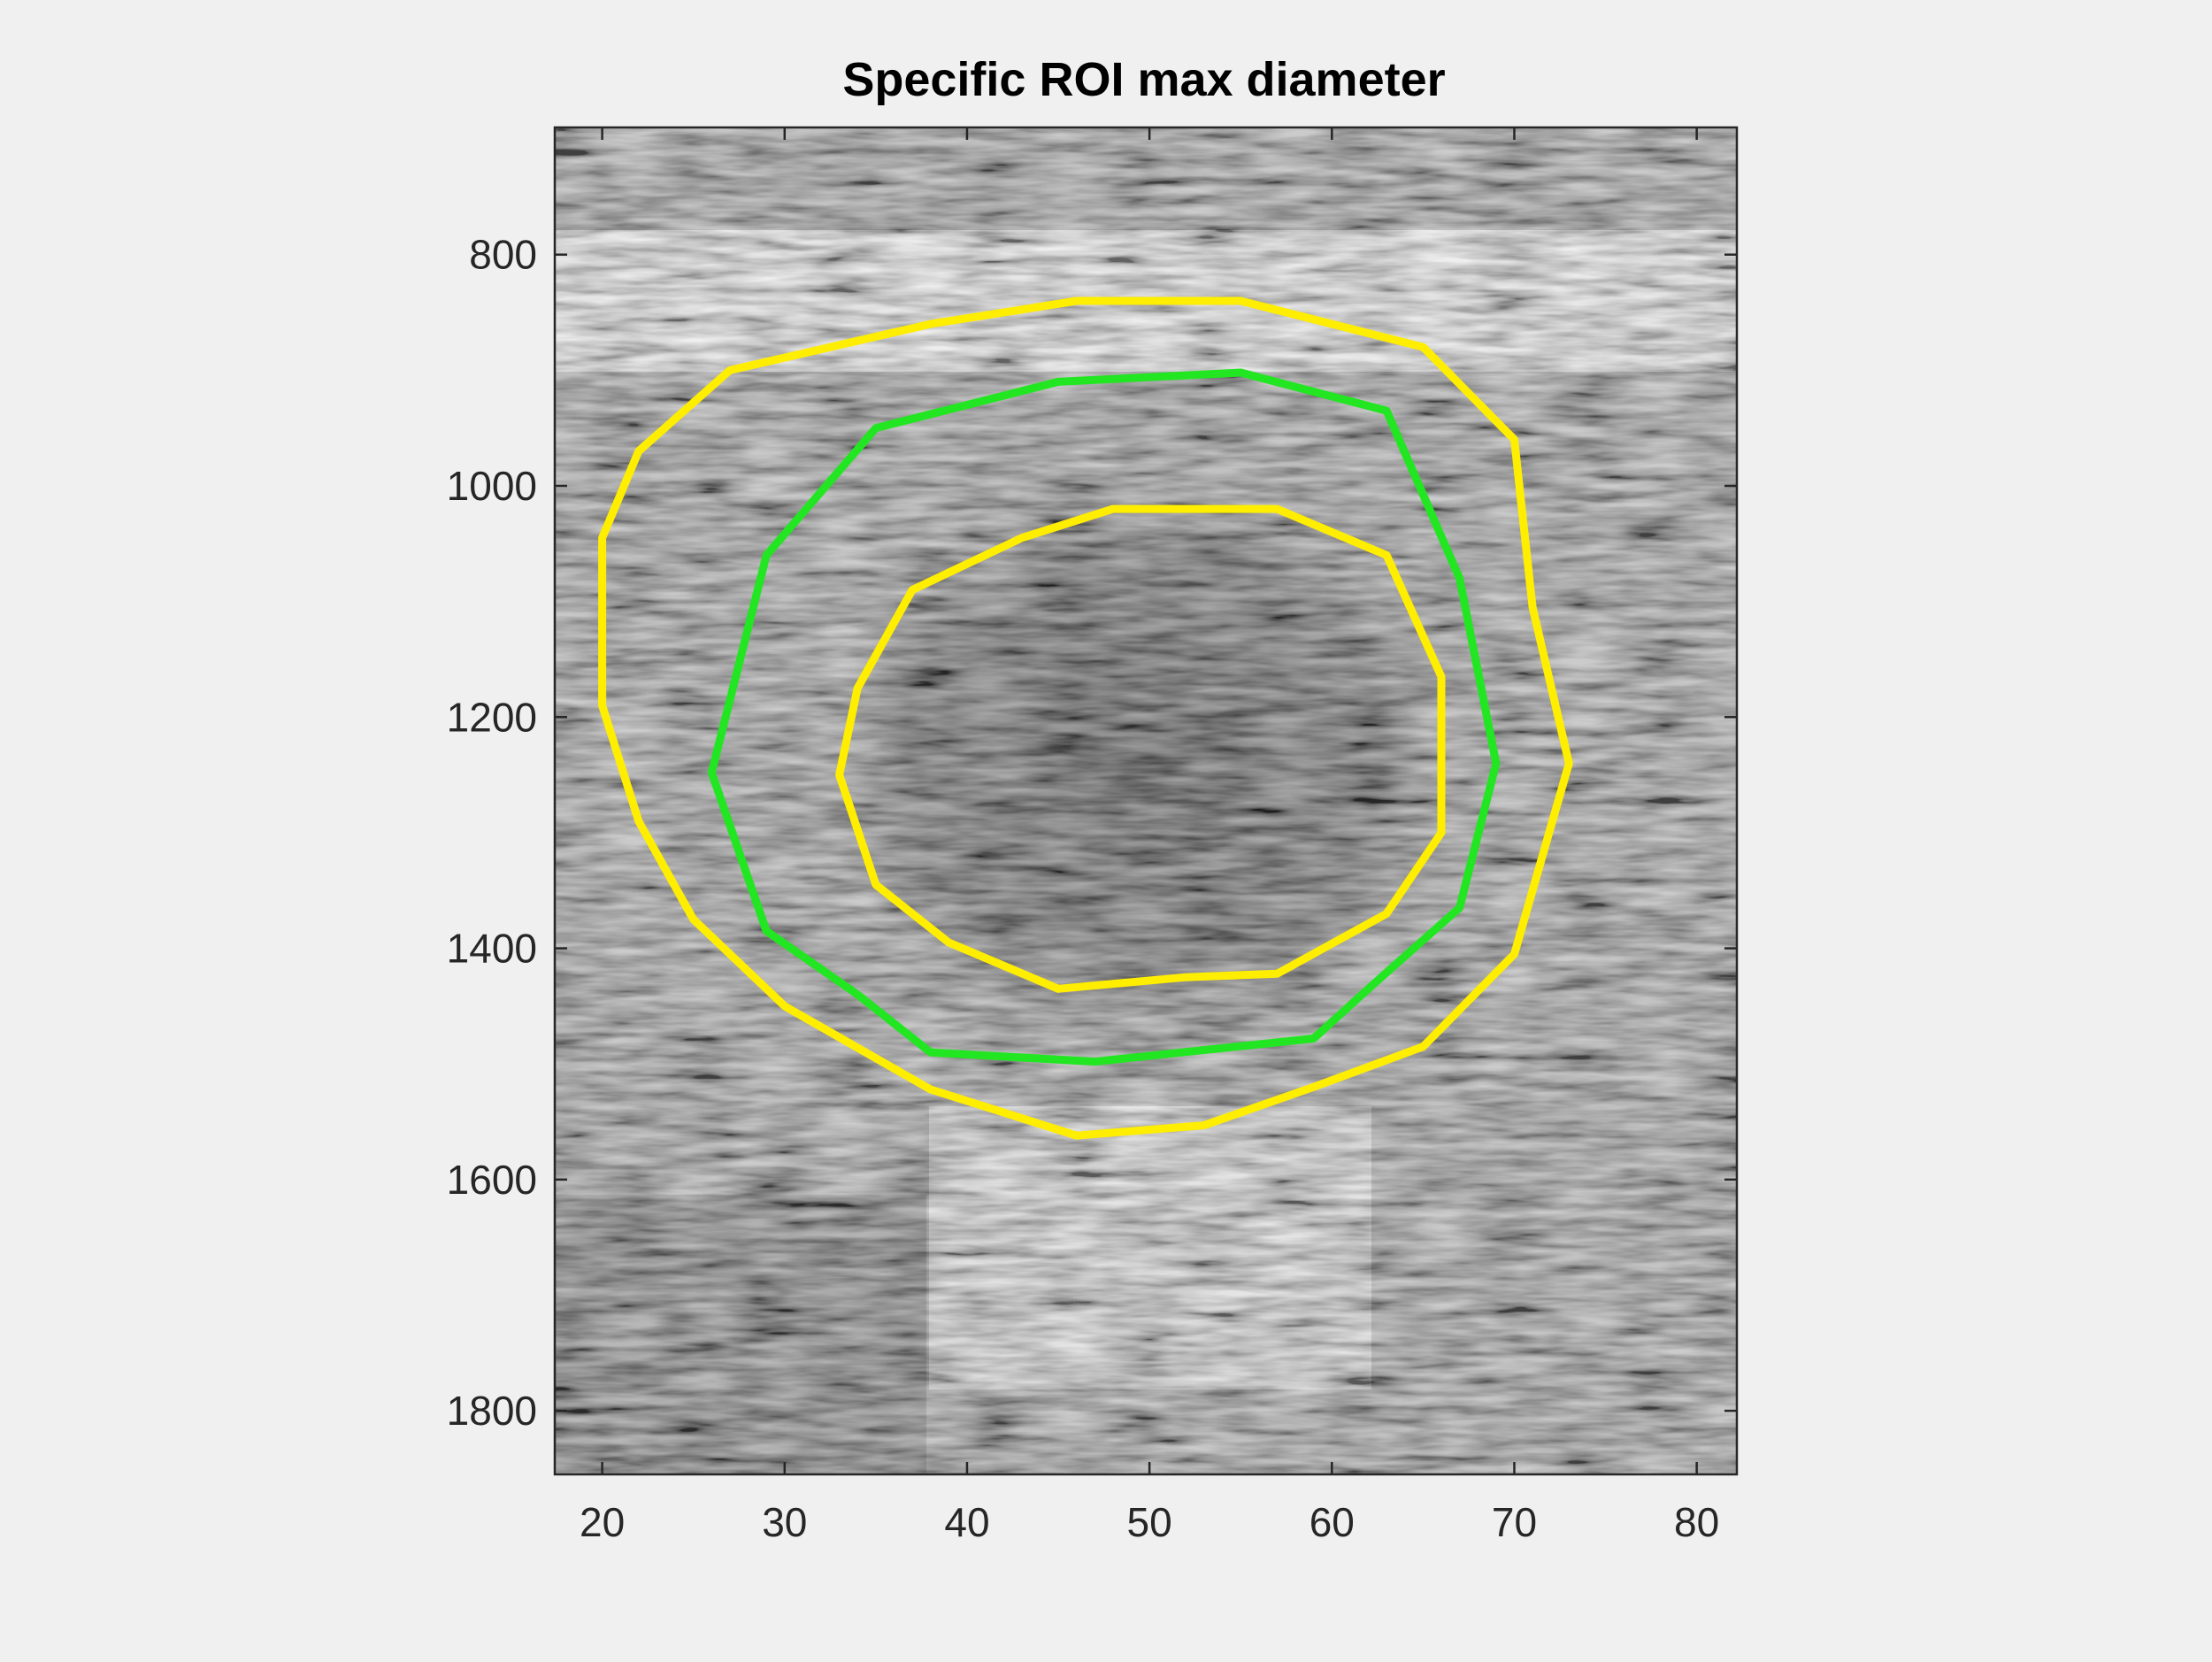 Image resolution: width=2212 pixels, height=1662 pixels. I want to click on x-tick-label: 50, so click(1150, 1522).